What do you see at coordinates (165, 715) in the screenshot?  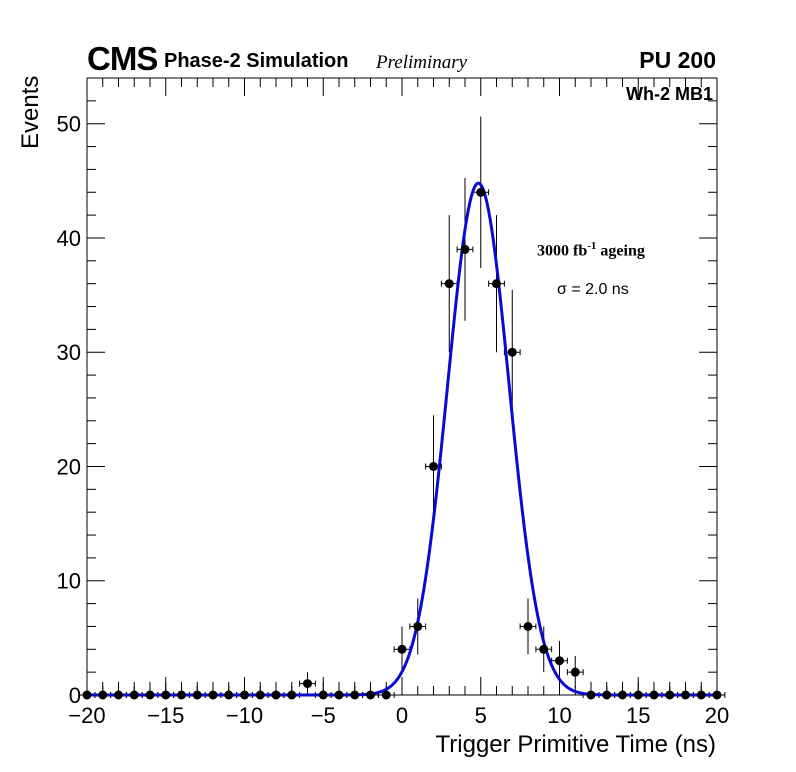 I see `x-tick-label: −15` at bounding box center [165, 715].